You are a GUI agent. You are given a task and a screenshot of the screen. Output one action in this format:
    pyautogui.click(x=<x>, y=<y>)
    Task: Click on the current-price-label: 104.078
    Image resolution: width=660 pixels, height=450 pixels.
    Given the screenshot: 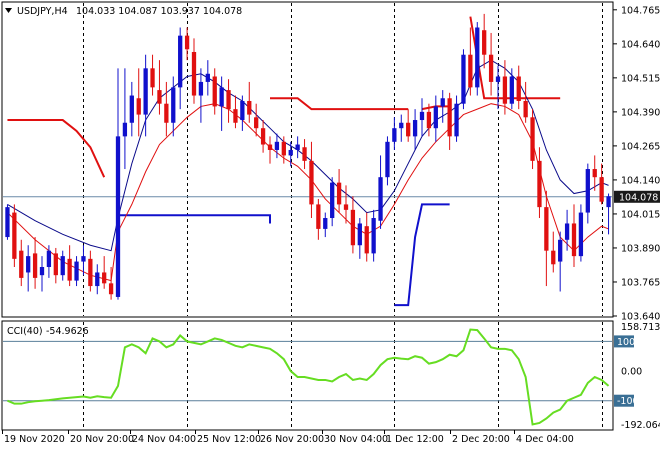 What is the action you would take?
    pyautogui.click(x=638, y=197)
    